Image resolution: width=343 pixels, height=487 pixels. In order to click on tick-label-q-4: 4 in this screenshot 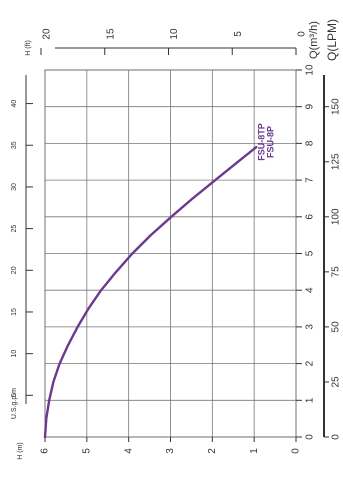, I will do `click(310, 290)`.